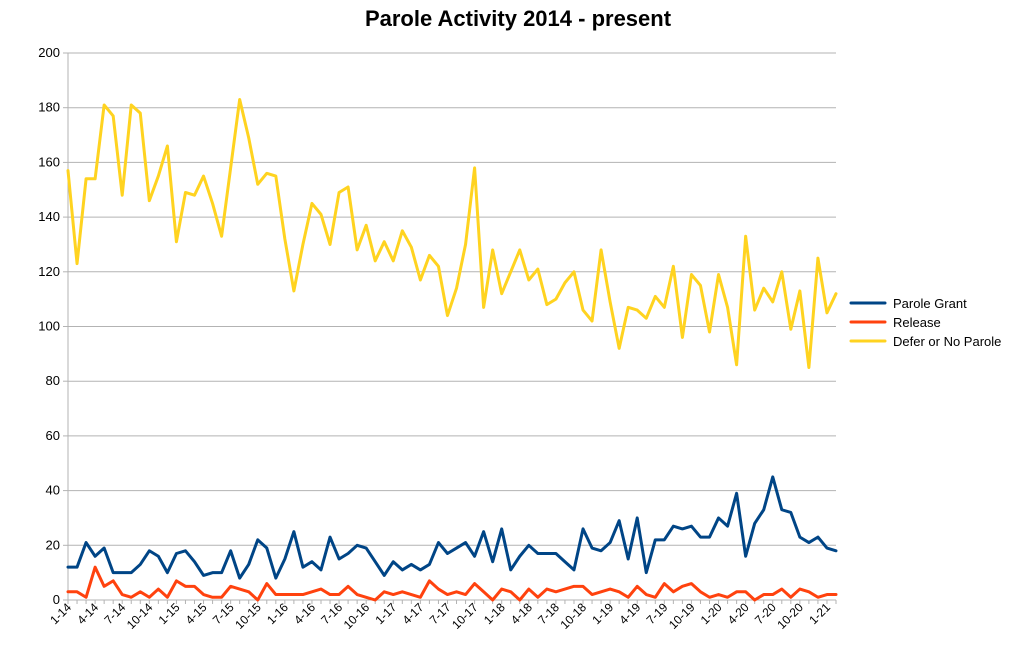 This screenshot has width=1024, height=663. Describe the element at coordinates (452, 527) in the screenshot. I see `series-line-parole-grant` at that location.